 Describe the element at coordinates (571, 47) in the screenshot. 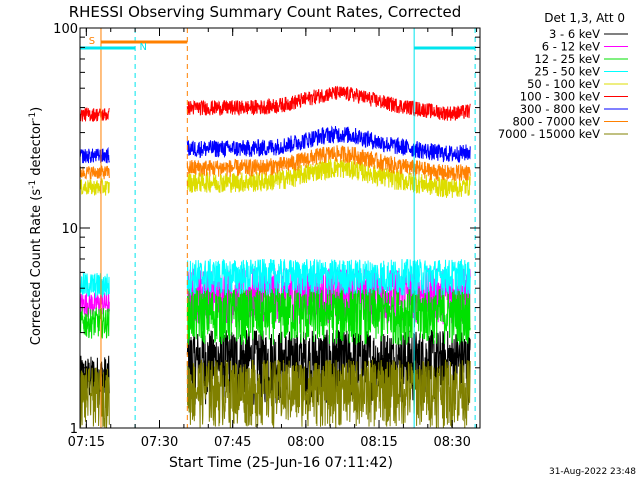

I see `legend-label-6-12-kev: 6 - 12 keV` at that location.